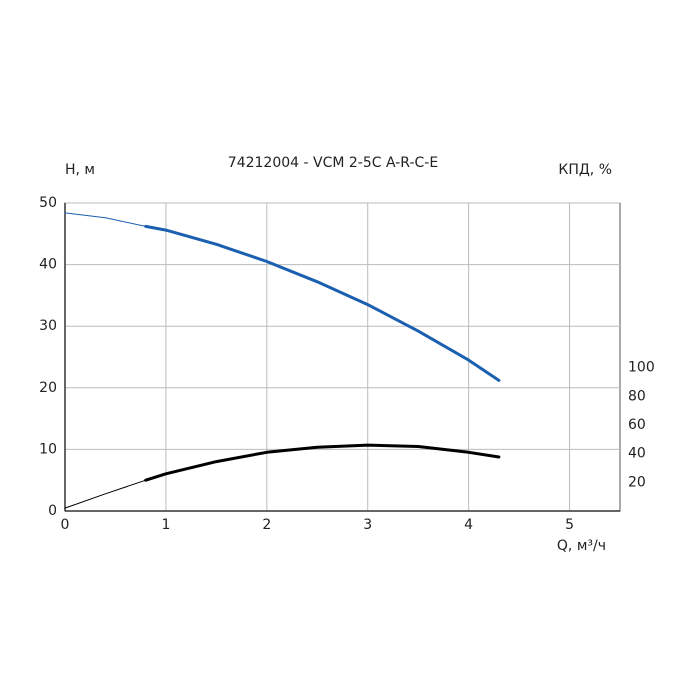  What do you see at coordinates (569, 525) in the screenshot?
I see `x-tick-label: 5` at bounding box center [569, 525].